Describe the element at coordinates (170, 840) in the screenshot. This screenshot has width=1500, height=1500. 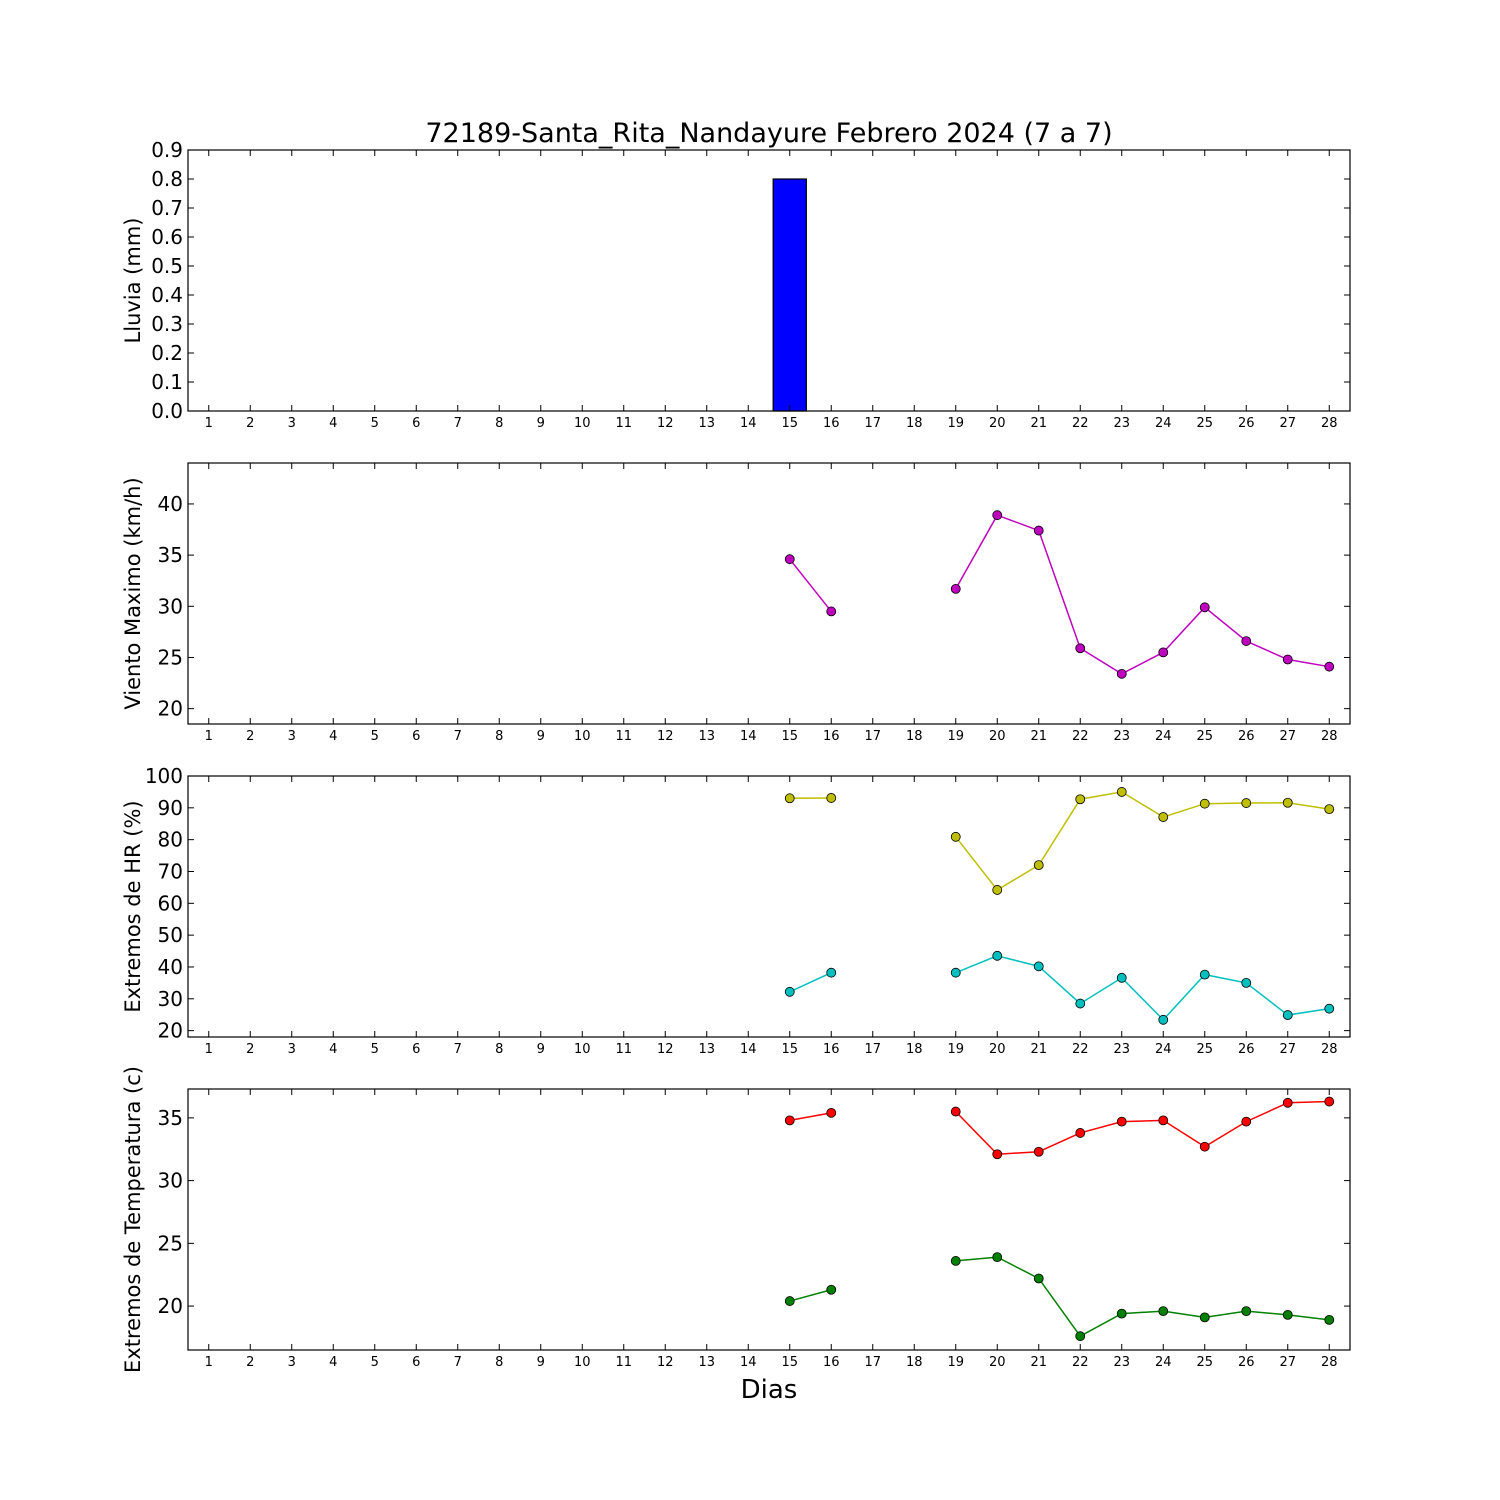
I see `y-tick-label-80: 80` at that location.